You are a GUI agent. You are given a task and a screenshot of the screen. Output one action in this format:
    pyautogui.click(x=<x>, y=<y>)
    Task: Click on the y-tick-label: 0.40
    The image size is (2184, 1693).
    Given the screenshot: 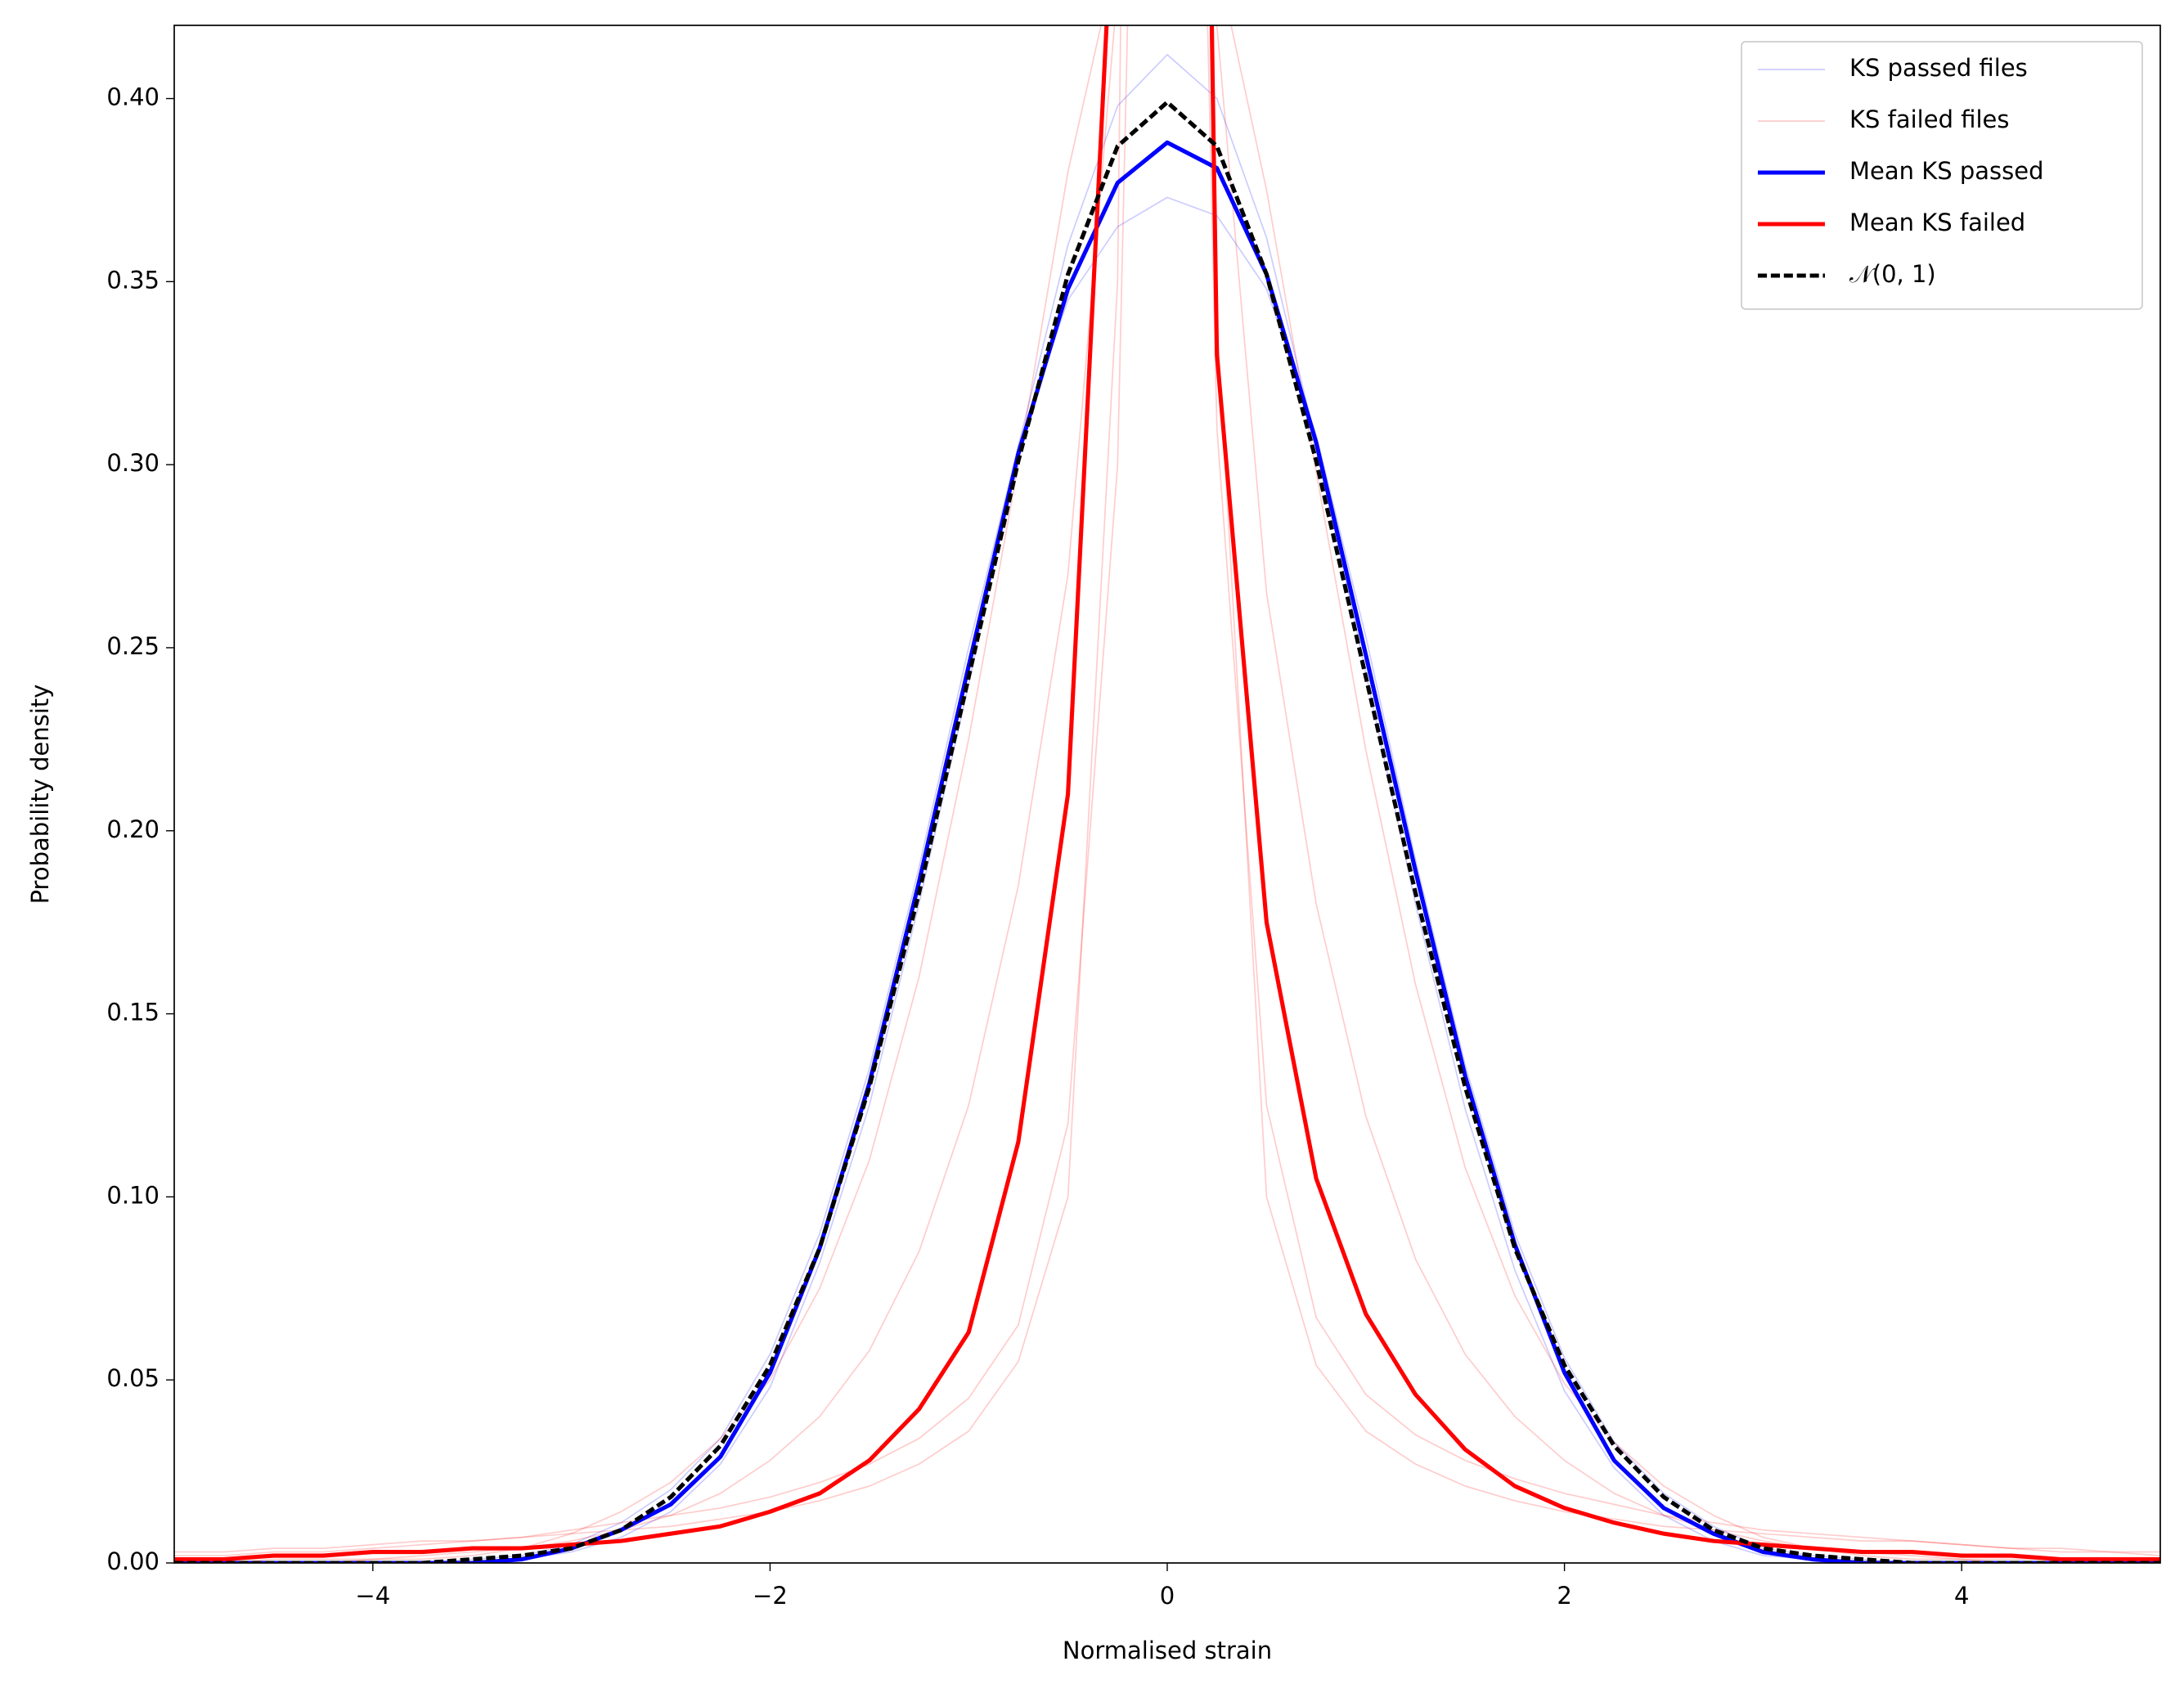 What is the action you would take?
    pyautogui.click(x=133, y=97)
    